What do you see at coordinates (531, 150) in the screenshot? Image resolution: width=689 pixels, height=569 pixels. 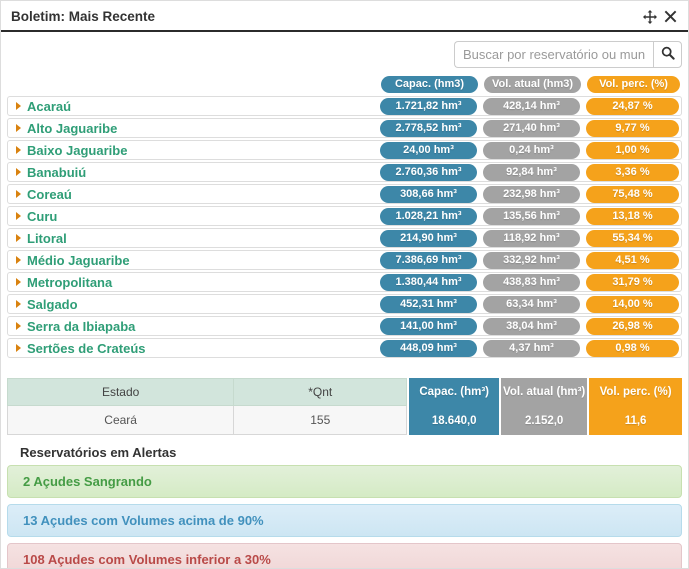 I see `volume-value: 0,24 hm³` at bounding box center [531, 150].